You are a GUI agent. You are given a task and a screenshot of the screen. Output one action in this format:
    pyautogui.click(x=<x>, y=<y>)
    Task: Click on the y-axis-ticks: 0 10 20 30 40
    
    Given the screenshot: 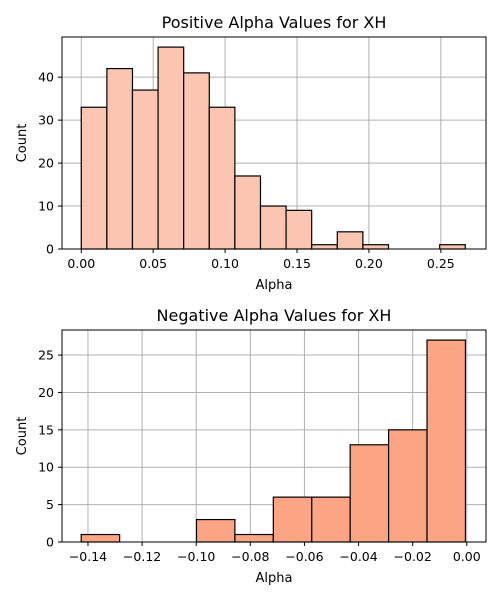 What is the action you would take?
    pyautogui.click(x=50, y=163)
    